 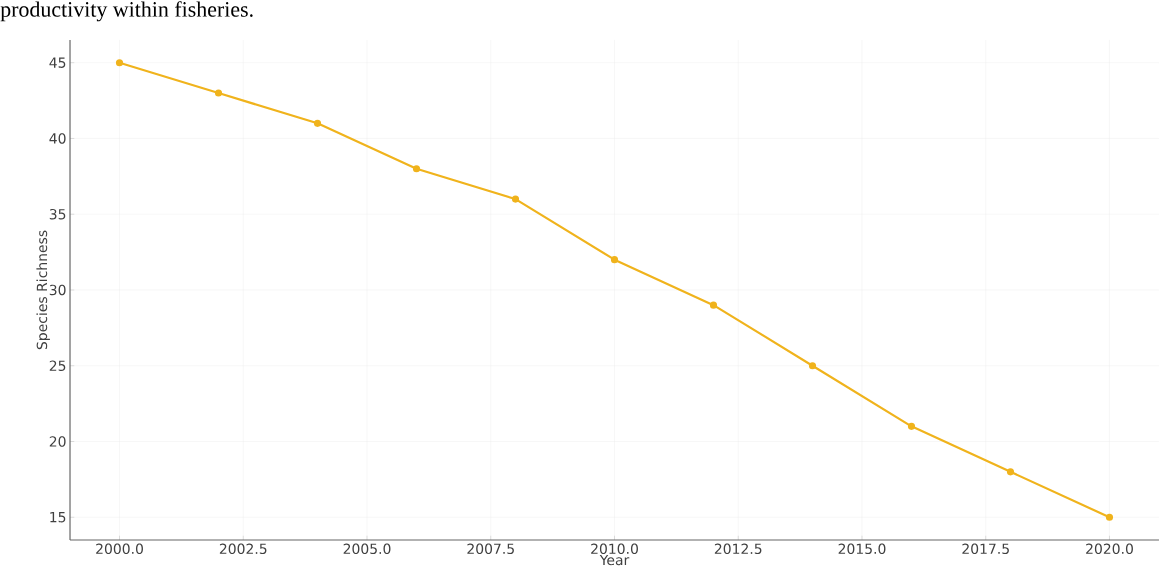 What do you see at coordinates (738, 549) in the screenshot?
I see `x-tick-label: 2012.5` at bounding box center [738, 549].